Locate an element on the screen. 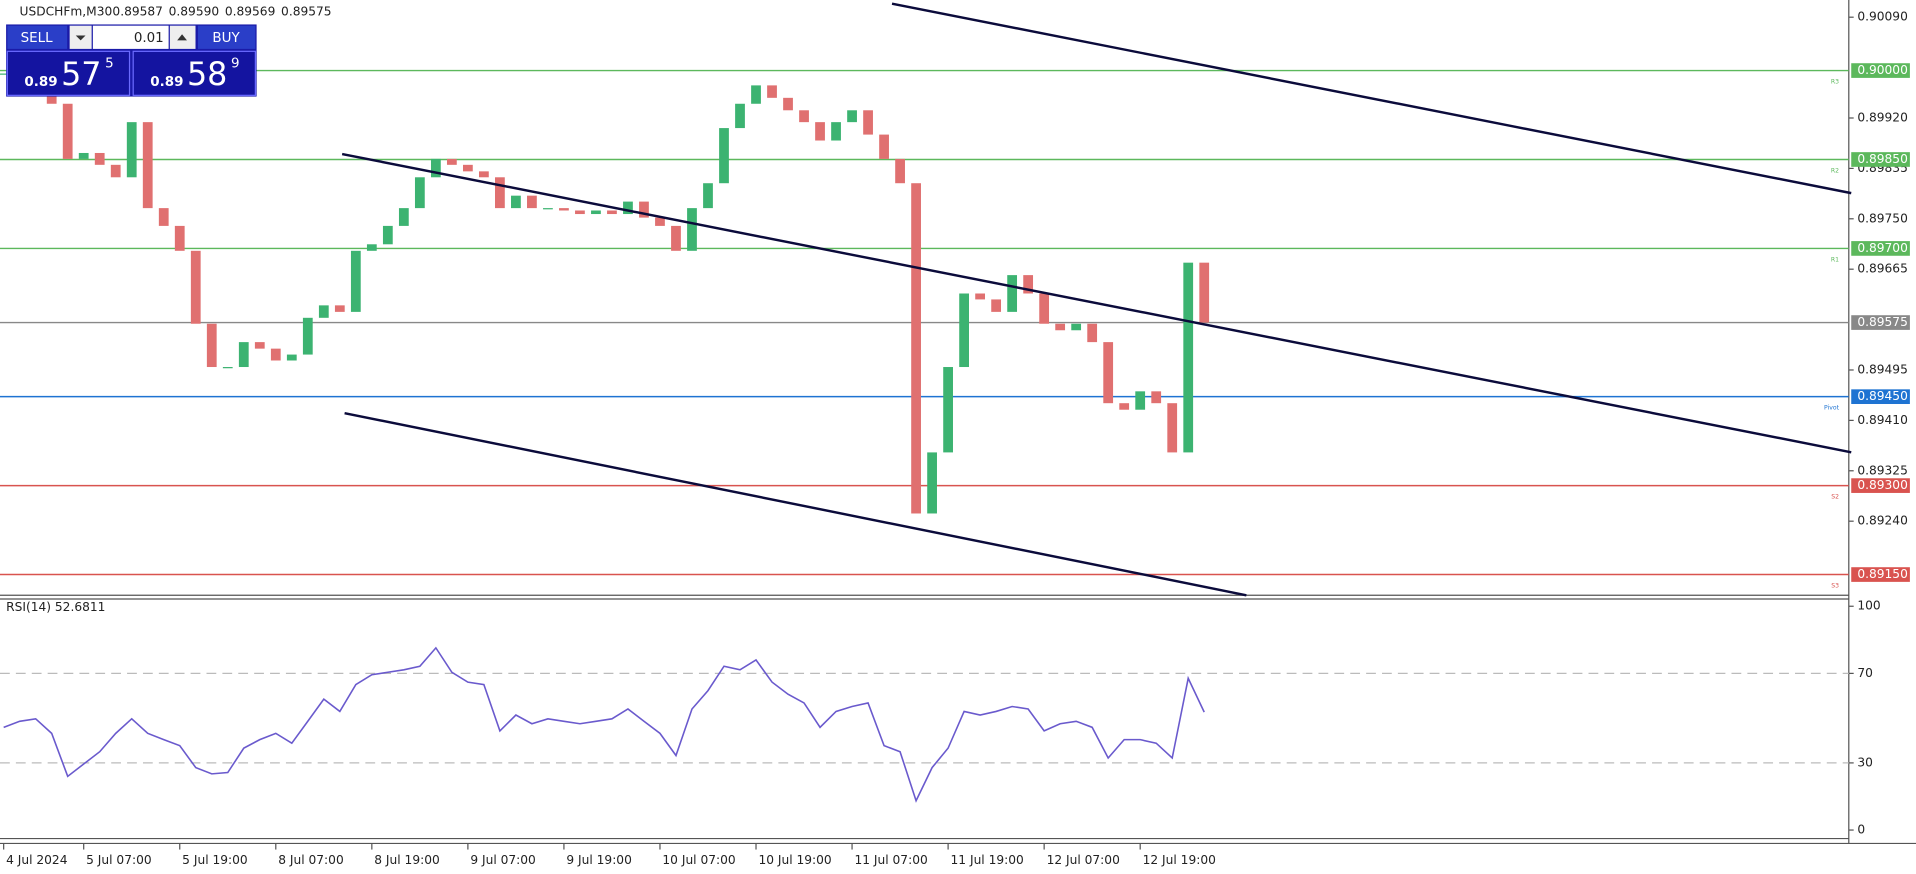  level-label: 0.89300 is located at coordinates (1882, 485).